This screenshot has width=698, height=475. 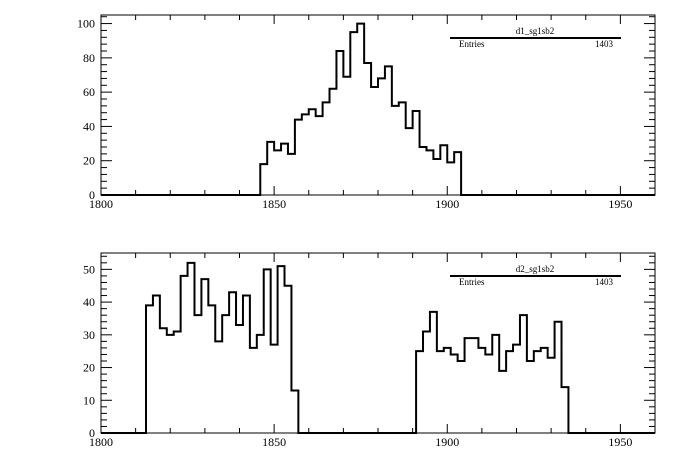 I want to click on y-tick-label: 60, so click(x=89, y=92).